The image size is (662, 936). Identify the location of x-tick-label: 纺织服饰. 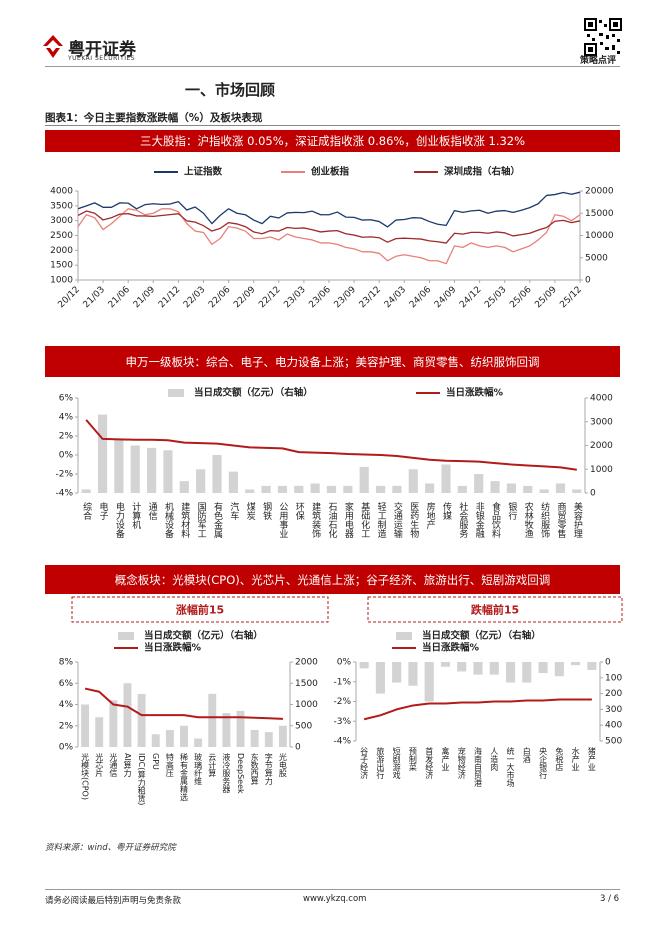
(544, 520).